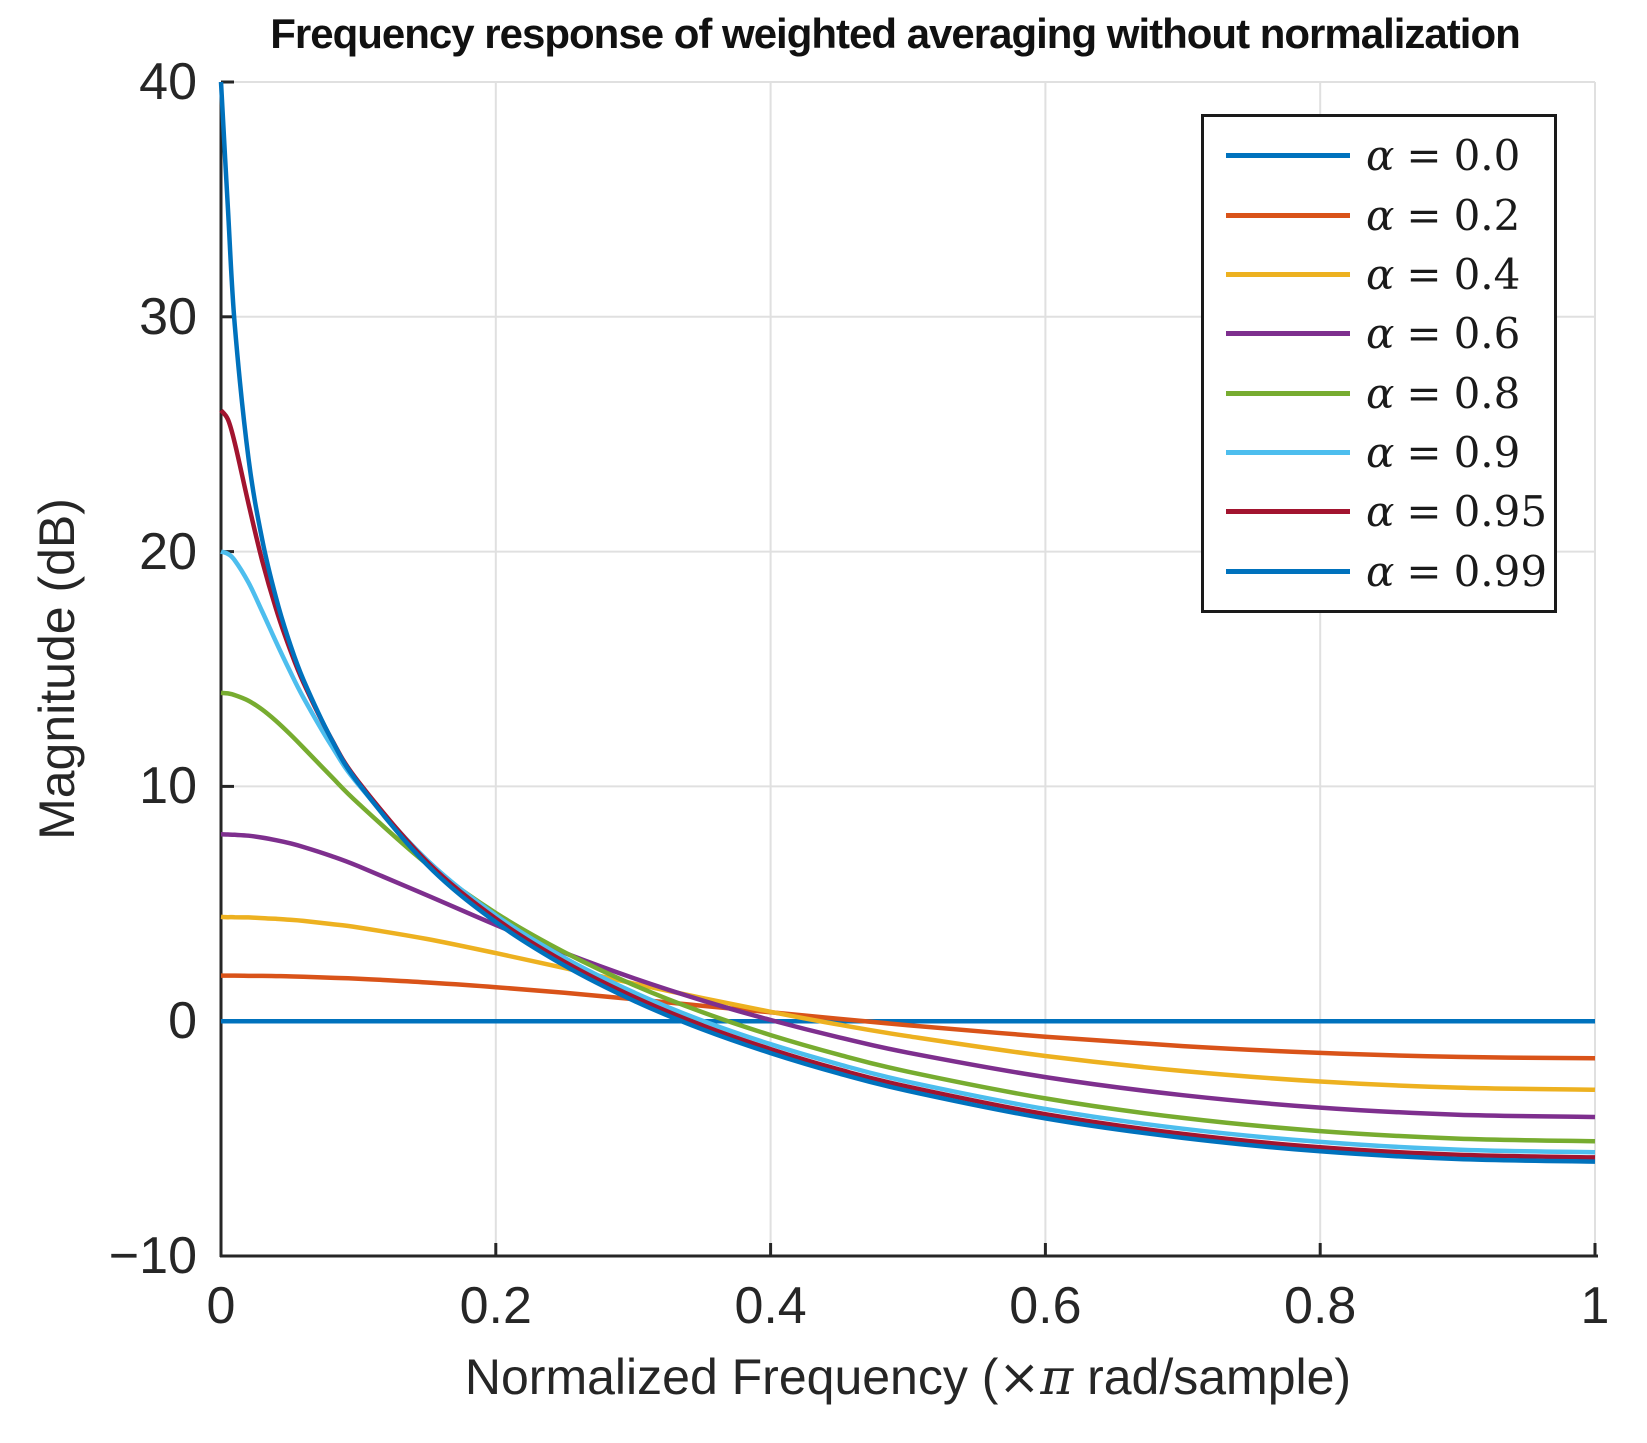 This screenshot has width=1647, height=1443. What do you see at coordinates (168, 82) in the screenshot?
I see `y-tick-label: 40` at bounding box center [168, 82].